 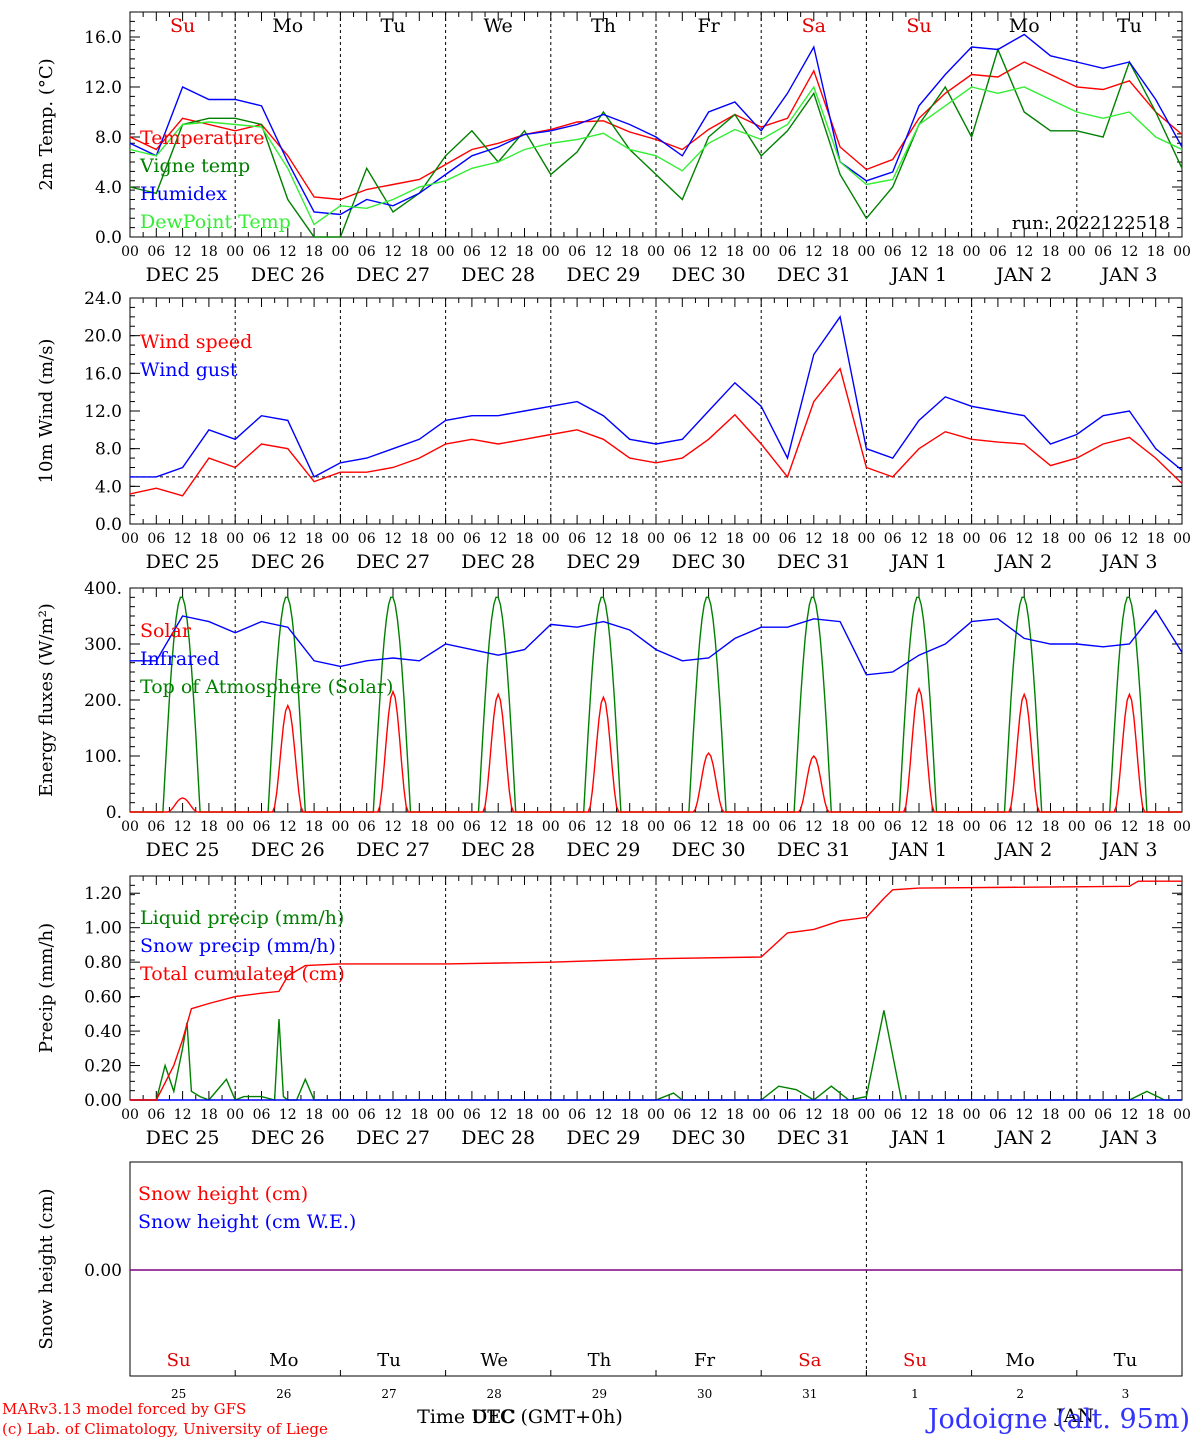 I want to click on legend-entry: Infrared, so click(x=180, y=659).